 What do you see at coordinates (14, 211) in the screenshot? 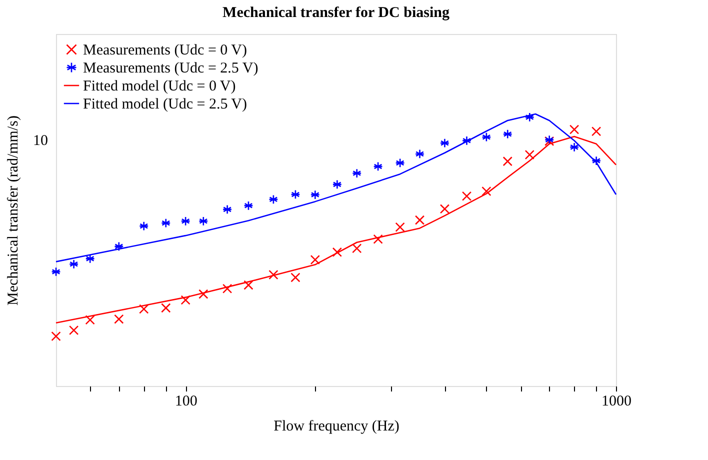
I see `y-axis-title: Mechanical transfer (rad/mm/s)` at bounding box center [14, 211].